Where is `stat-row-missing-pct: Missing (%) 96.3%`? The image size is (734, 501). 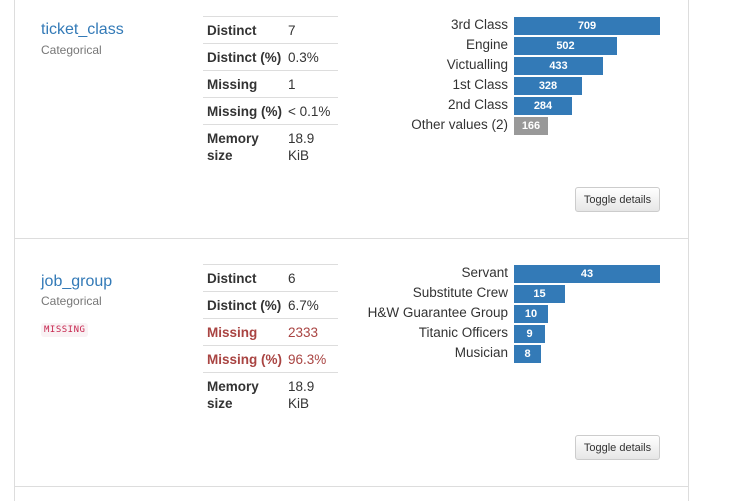 stat-row-missing-pct: Missing (%) 96.3% is located at coordinates (270, 358).